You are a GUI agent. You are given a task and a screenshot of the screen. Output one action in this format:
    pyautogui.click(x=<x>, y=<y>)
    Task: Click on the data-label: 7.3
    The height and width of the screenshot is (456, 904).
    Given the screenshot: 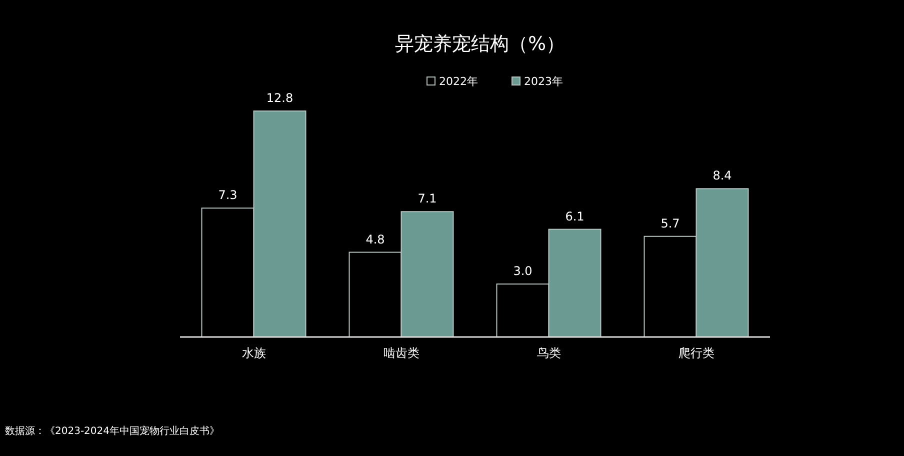 What is the action you would take?
    pyautogui.click(x=228, y=195)
    